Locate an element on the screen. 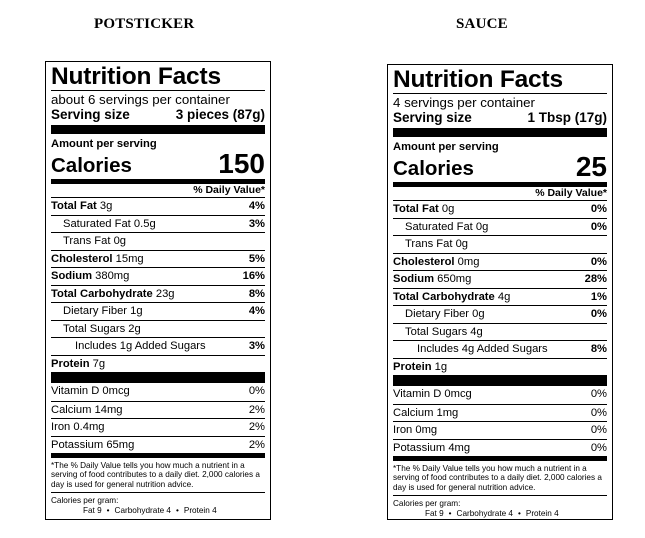 The image size is (645, 538). nutrient-row-total-fat: Total Fat 3g 4% is located at coordinates (158, 206).